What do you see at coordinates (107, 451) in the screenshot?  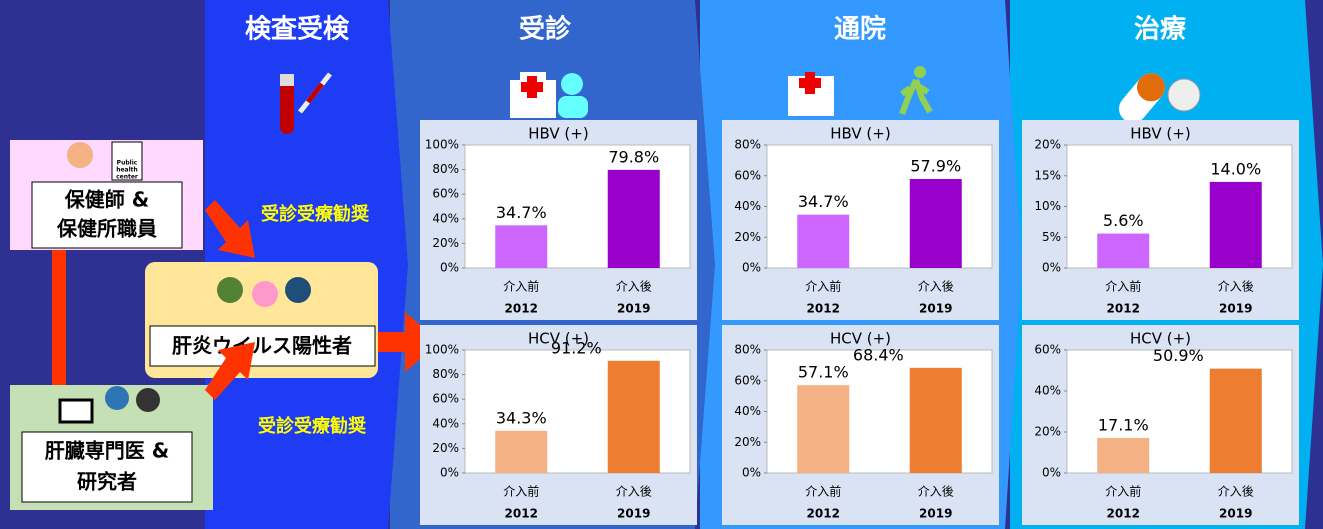 I see `actor-label: 肝臓専門医 &` at bounding box center [107, 451].